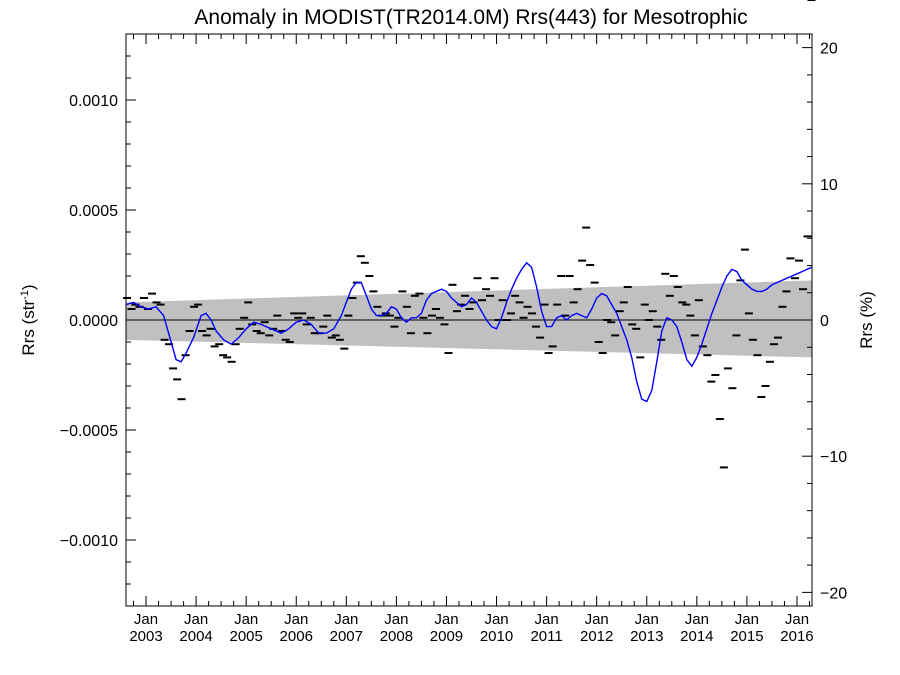 The width and height of the screenshot is (900, 675). What do you see at coordinates (696, 636) in the screenshot?
I see `x-tick-label-year: 2014` at bounding box center [696, 636].